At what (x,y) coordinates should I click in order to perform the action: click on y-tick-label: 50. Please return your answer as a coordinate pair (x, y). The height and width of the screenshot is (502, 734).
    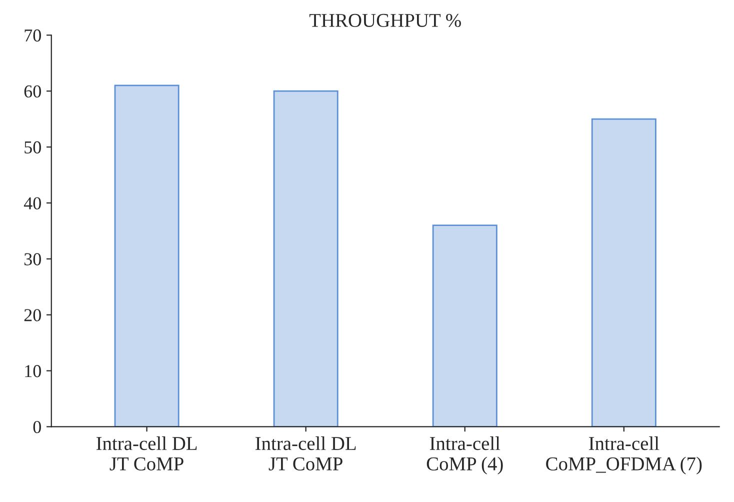
    Looking at the image, I should click on (32, 147).